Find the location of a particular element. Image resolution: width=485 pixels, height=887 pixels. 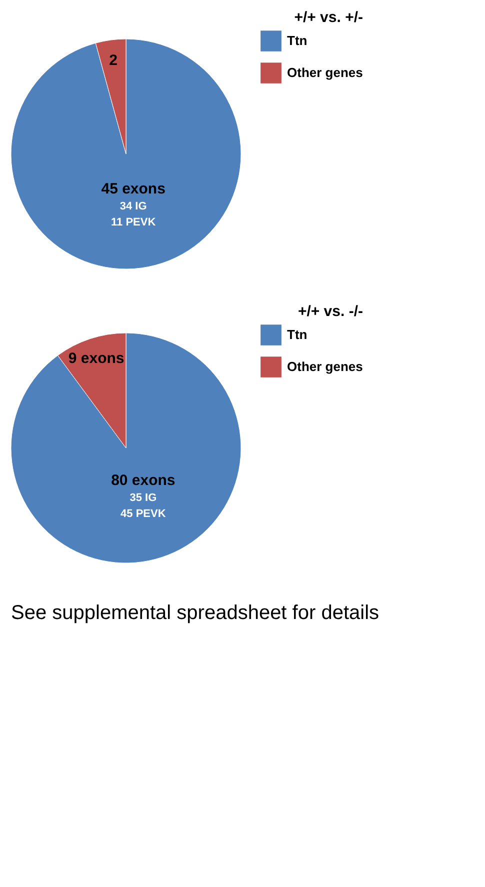

data-label: 80 exons is located at coordinates (143, 481).